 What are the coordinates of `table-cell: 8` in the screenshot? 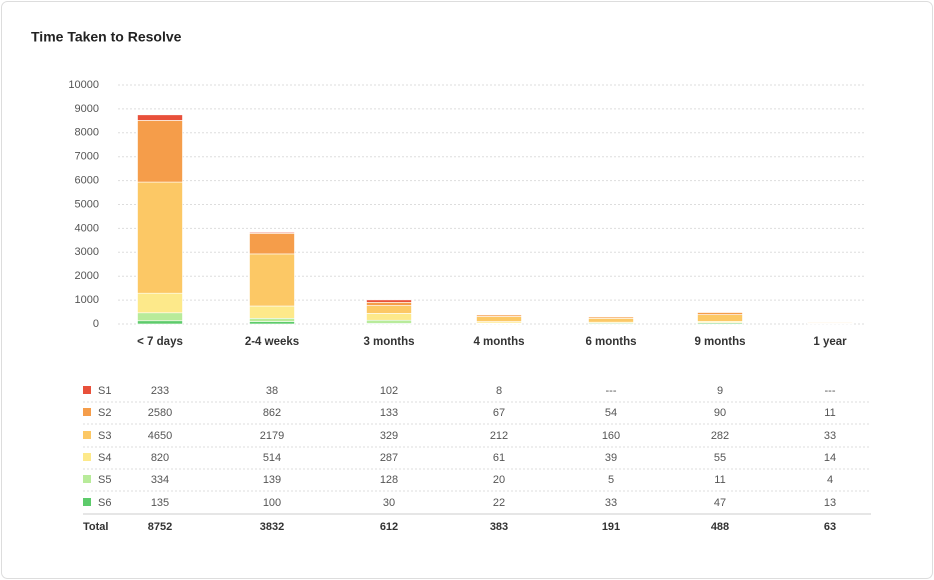 It's located at (499, 391).